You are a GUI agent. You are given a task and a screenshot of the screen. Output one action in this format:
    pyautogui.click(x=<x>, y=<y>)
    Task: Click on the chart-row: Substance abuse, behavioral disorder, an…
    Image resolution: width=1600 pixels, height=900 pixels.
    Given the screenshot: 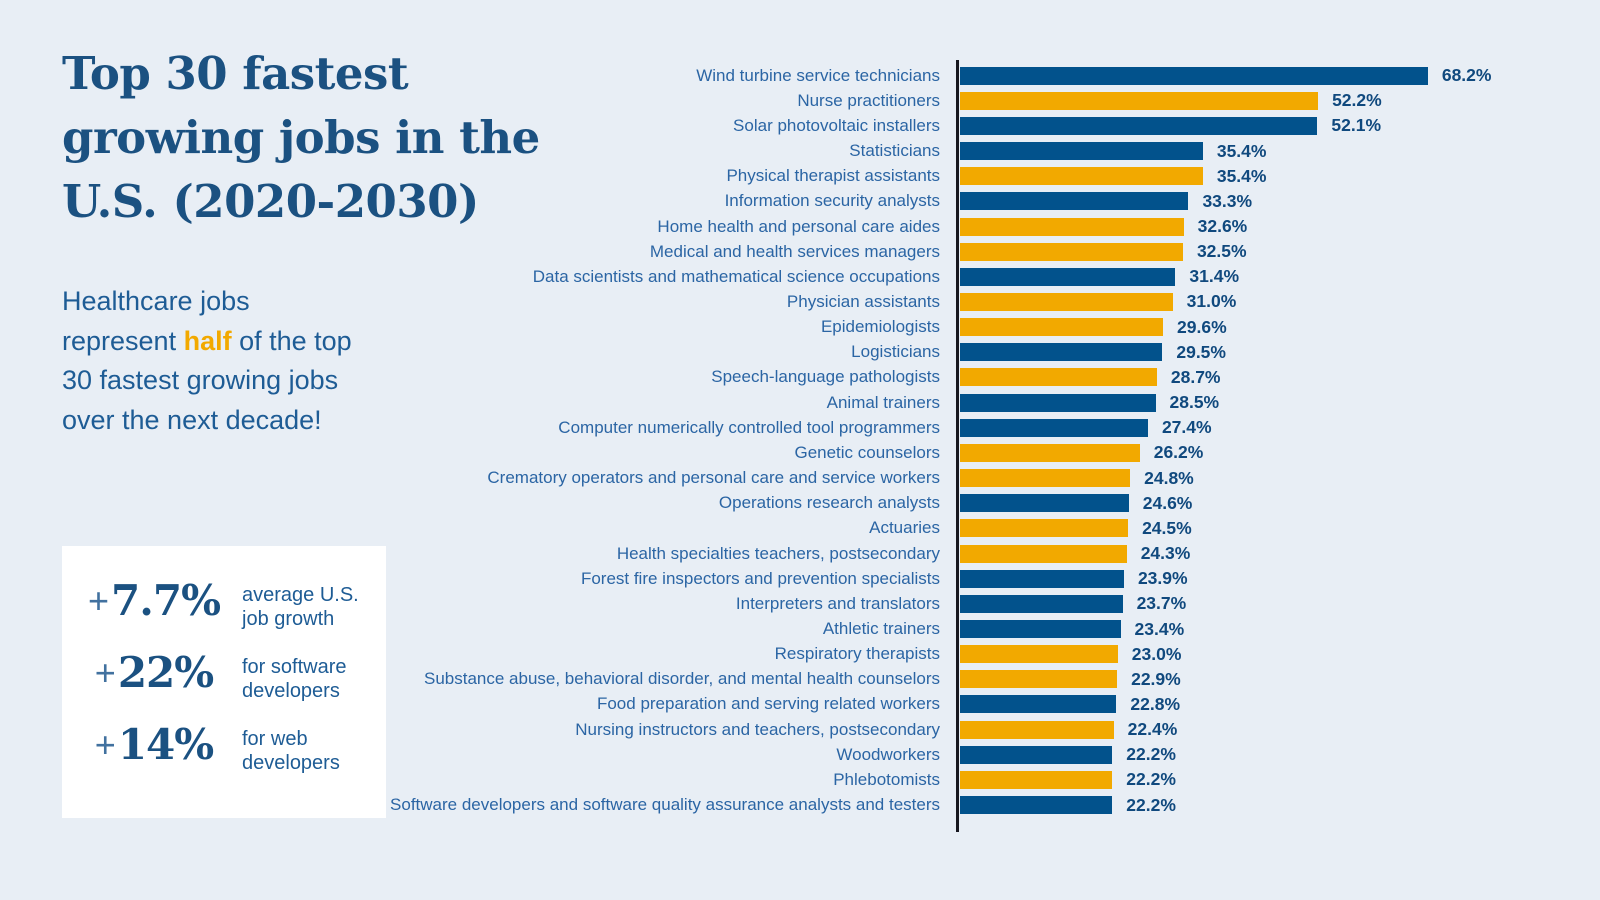 What is the action you would take?
    pyautogui.click(x=800, y=679)
    